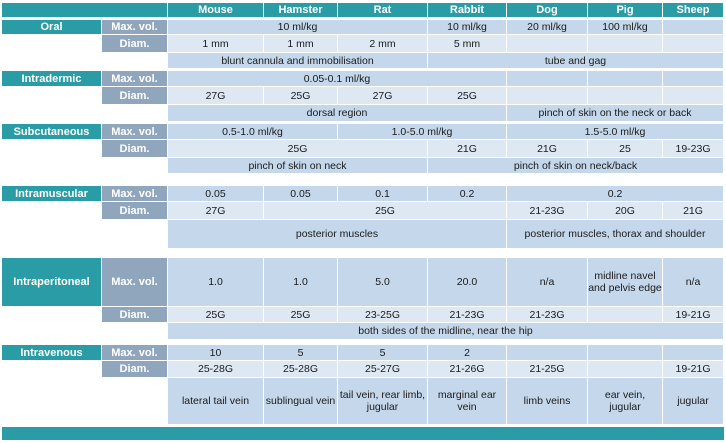  What do you see at coordinates (297, 60) in the screenshot?
I see `table-cell: blunt cannula and immobilisation` at bounding box center [297, 60].